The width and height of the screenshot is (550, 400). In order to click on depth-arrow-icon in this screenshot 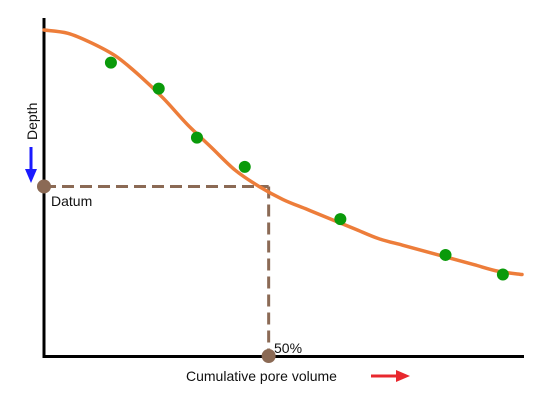, I will do `click(31, 165)`.